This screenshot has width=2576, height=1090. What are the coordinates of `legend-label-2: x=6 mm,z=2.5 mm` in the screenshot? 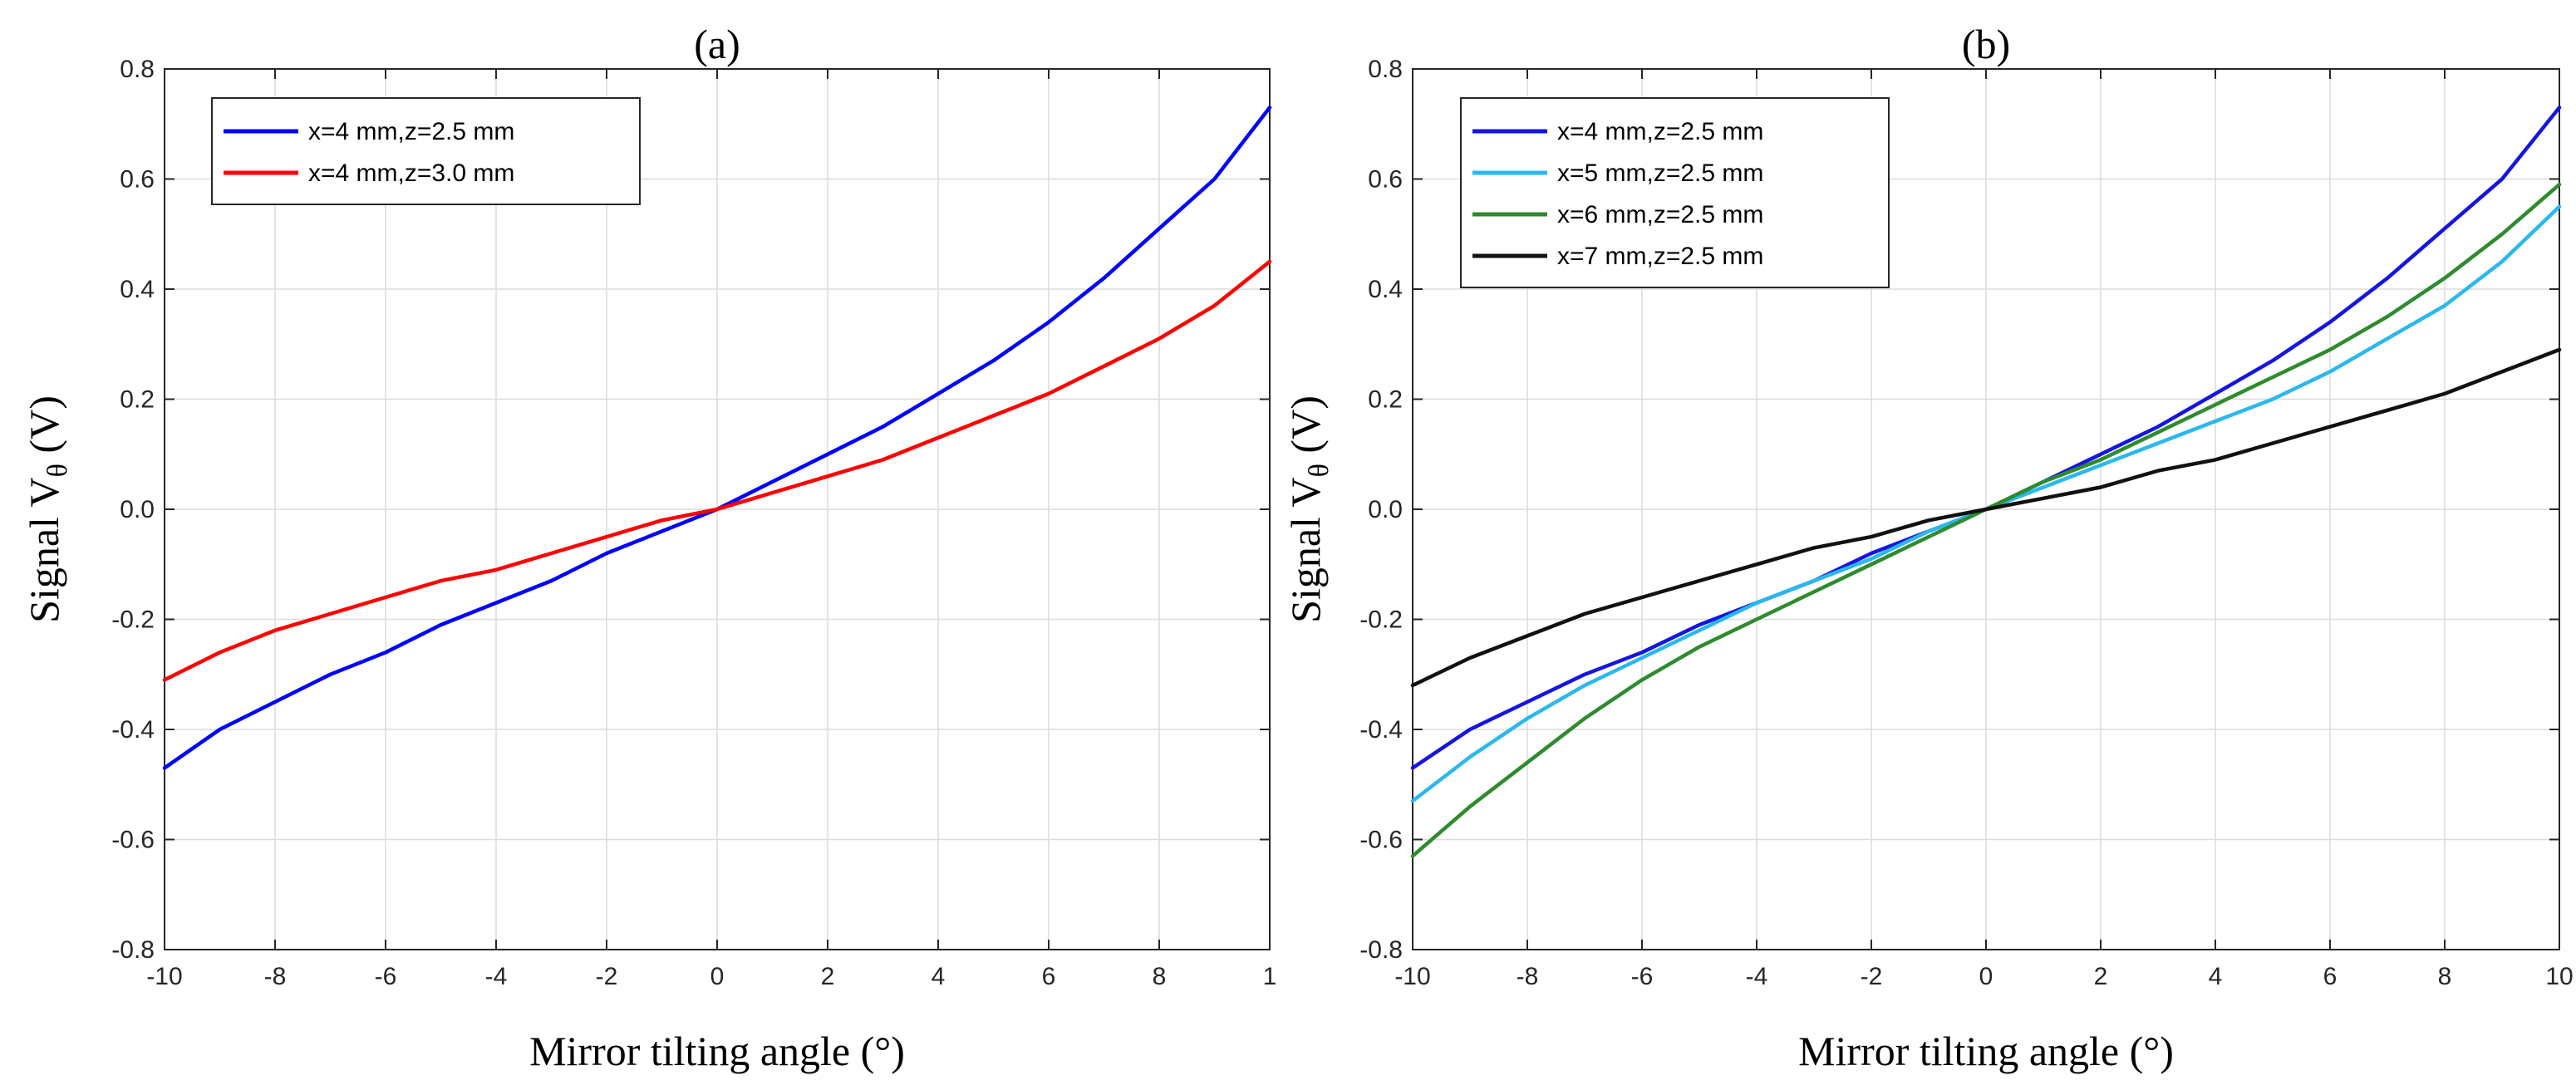 It's located at (1660, 214).